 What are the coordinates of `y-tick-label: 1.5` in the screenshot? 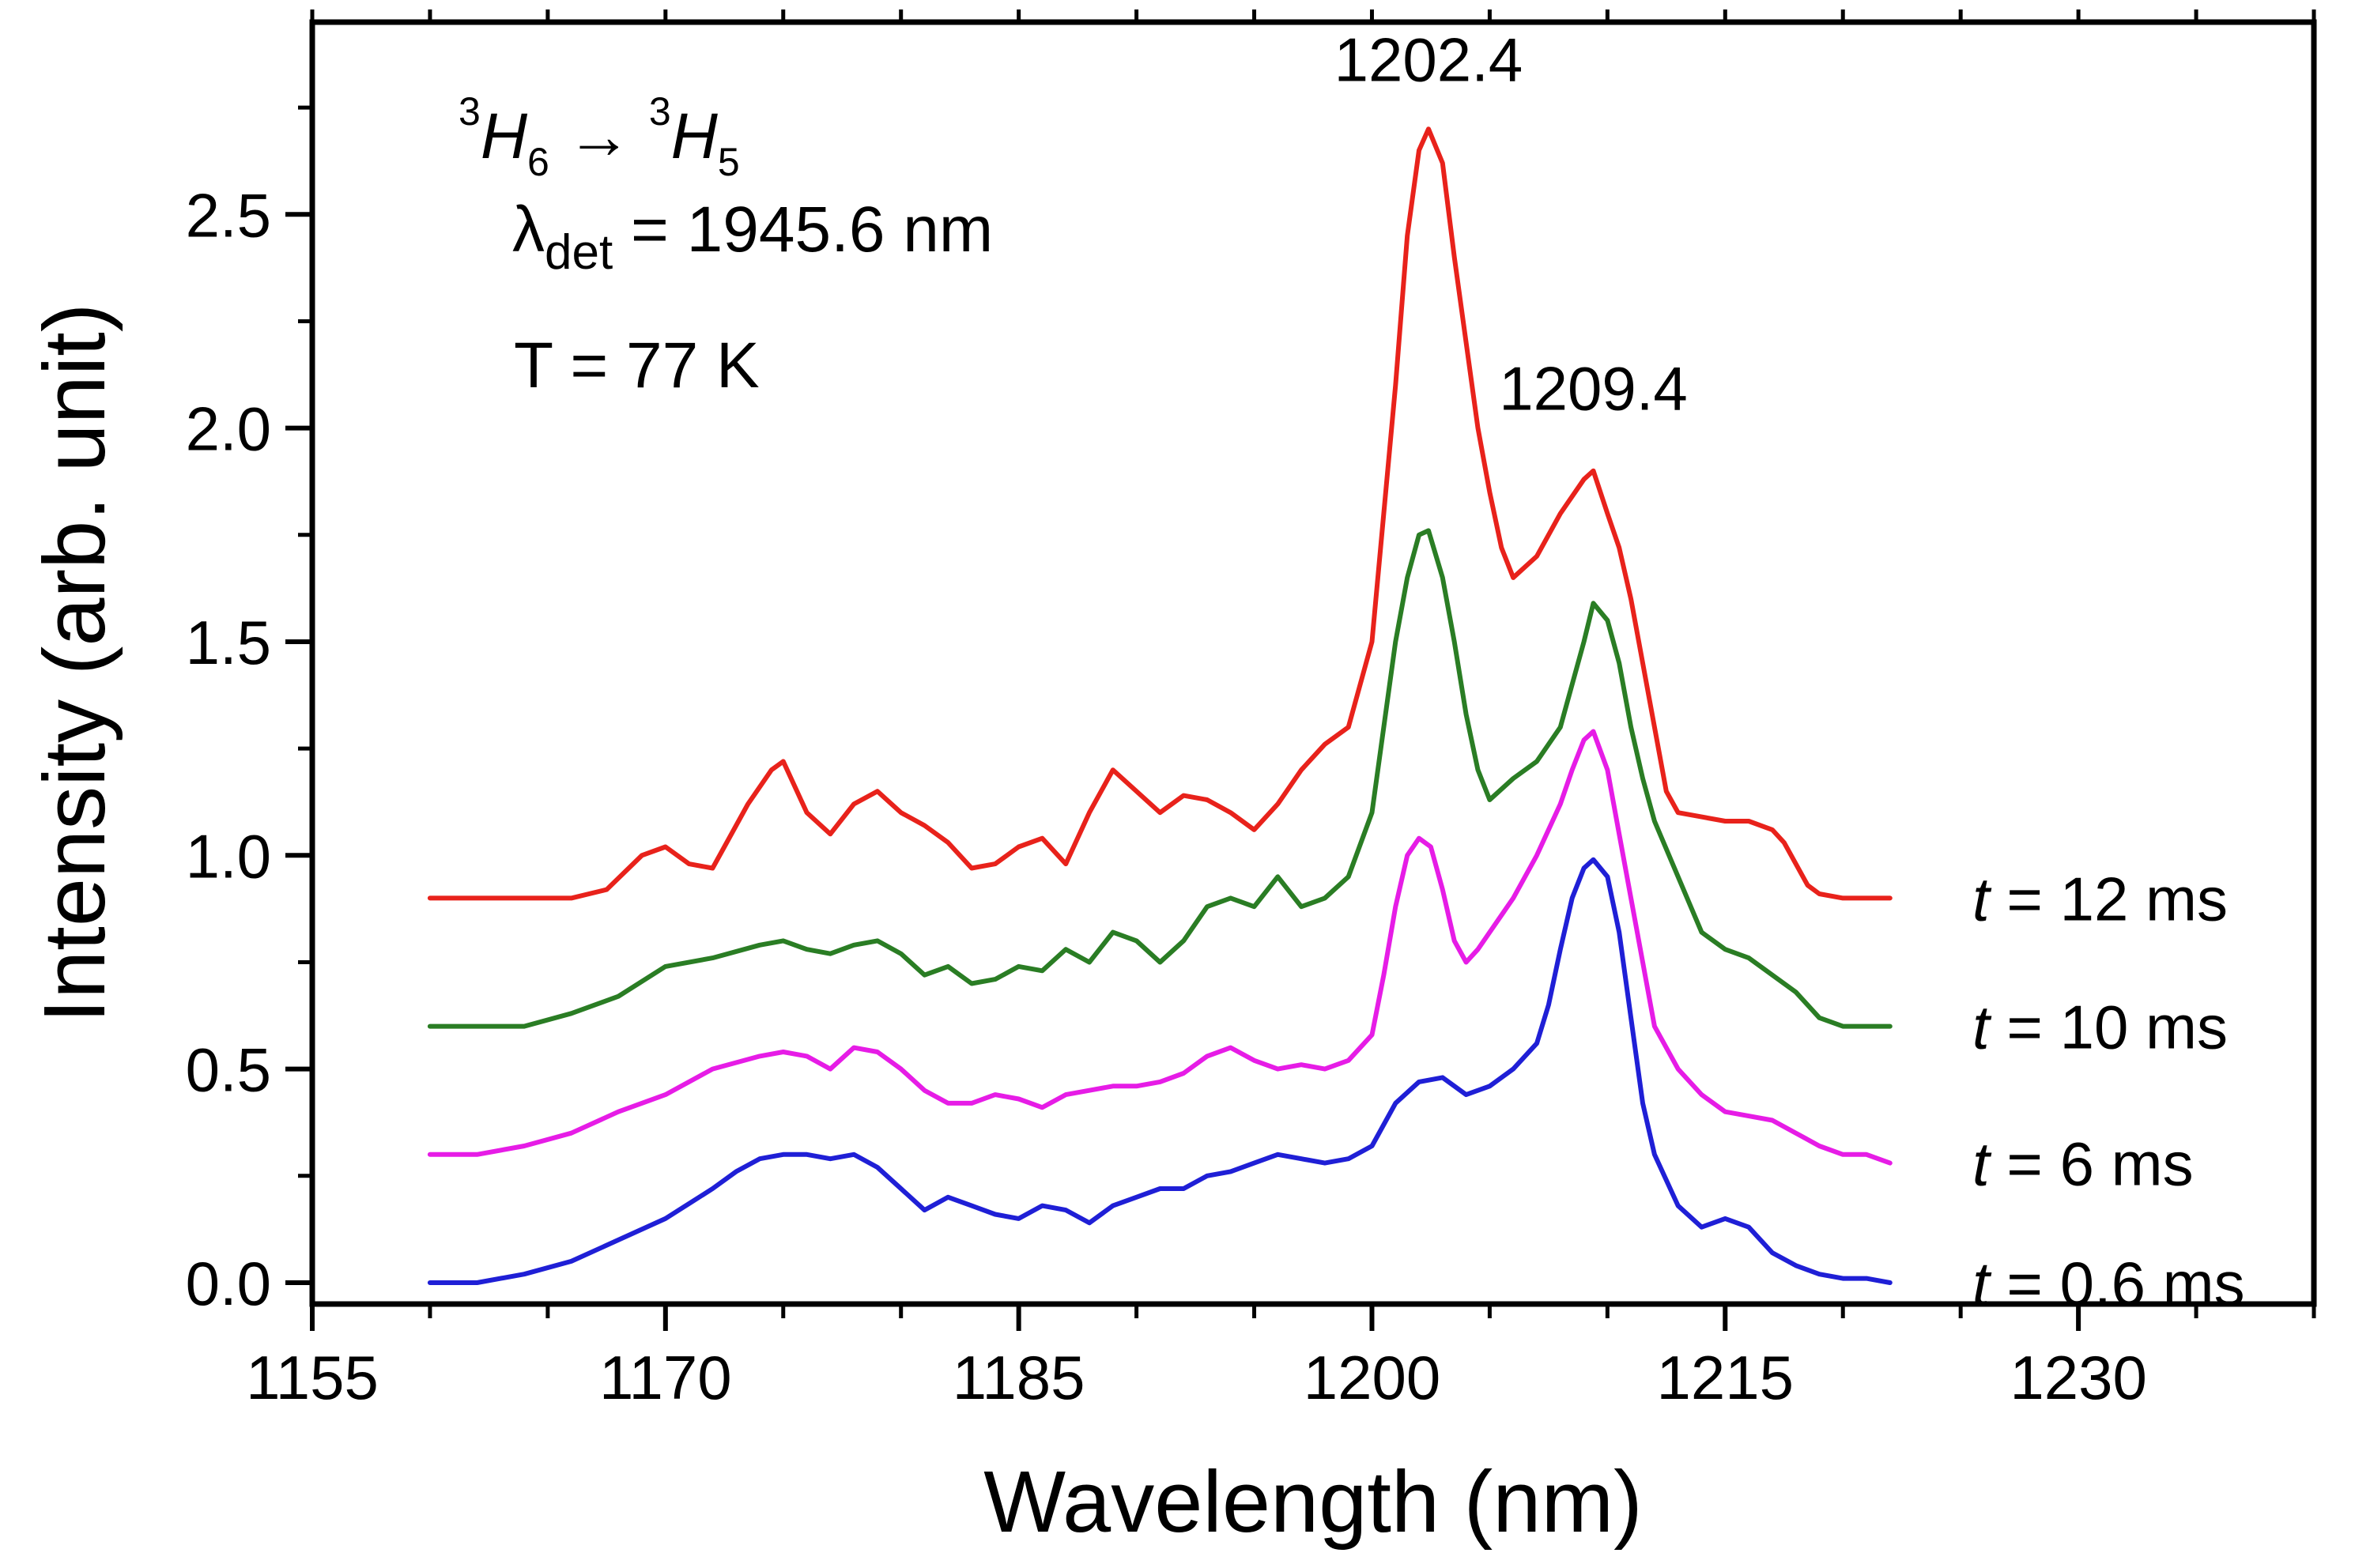 It's located at (228, 642).